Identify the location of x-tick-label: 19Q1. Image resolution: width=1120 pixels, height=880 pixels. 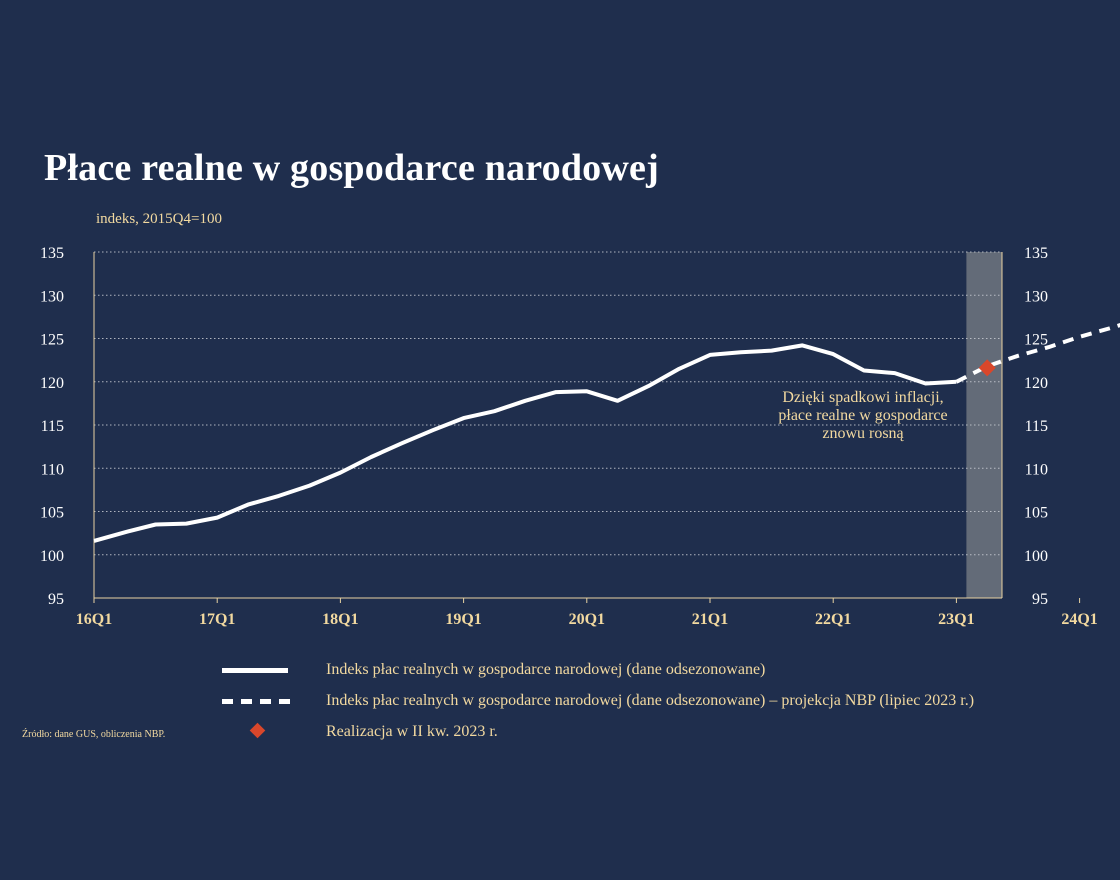
(463, 619).